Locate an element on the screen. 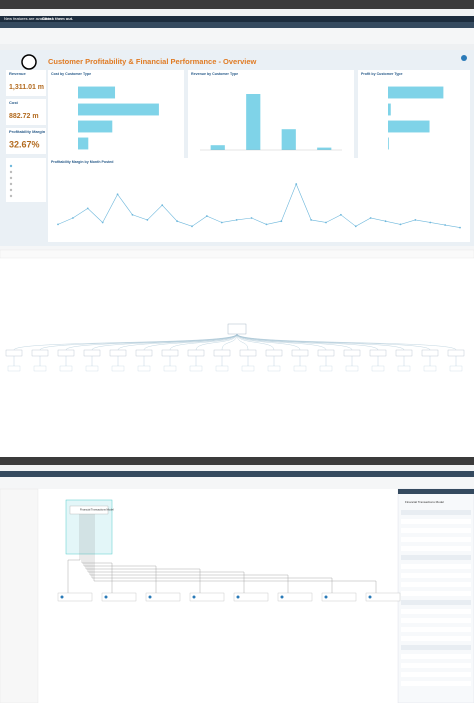  line is located at coordinates (259, 205).